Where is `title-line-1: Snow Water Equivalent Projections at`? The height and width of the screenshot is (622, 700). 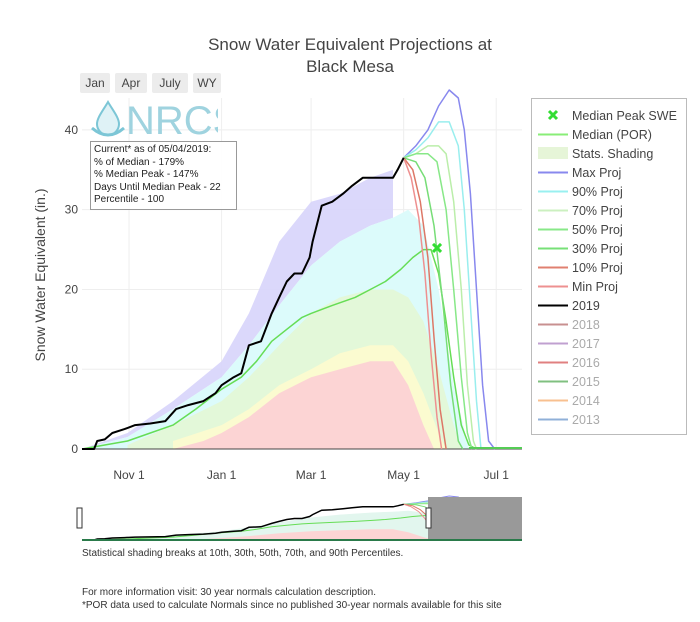 title-line-1: Snow Water Equivalent Projections at is located at coordinates (350, 44).